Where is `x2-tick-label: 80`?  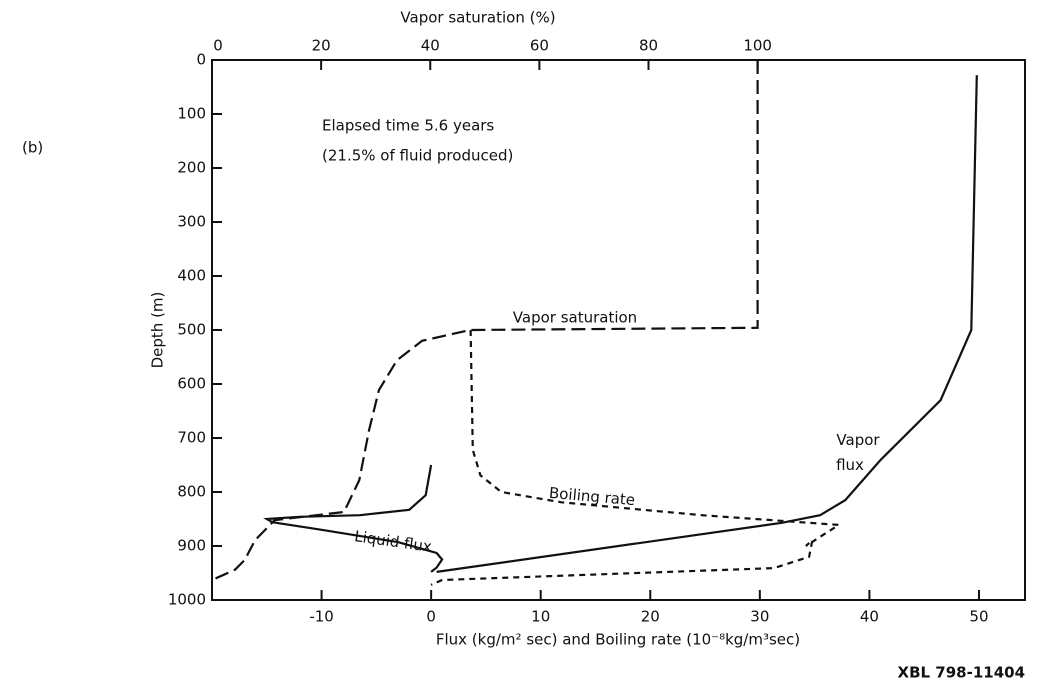 x2-tick-label: 80 is located at coordinates (648, 46).